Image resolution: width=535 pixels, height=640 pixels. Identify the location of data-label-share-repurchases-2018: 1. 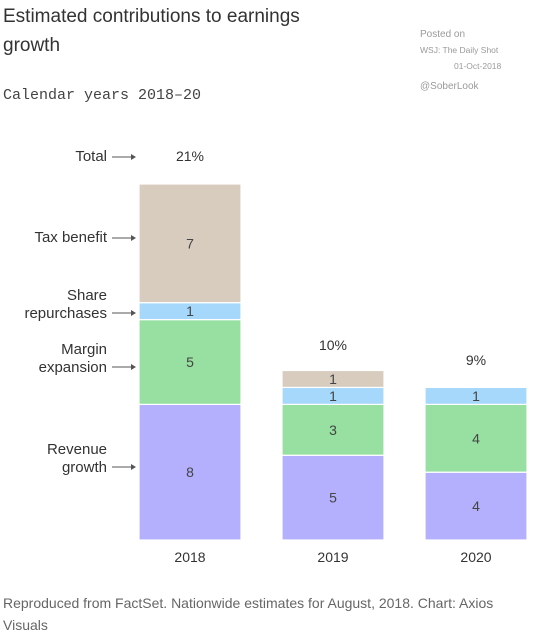
(190, 311).